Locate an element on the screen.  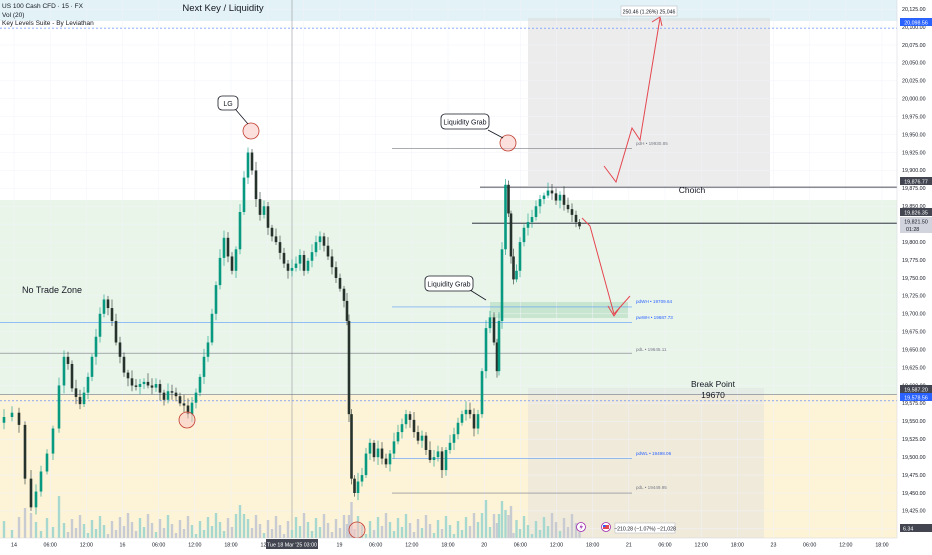
x-tick-label: 14 is located at coordinates (14, 546).